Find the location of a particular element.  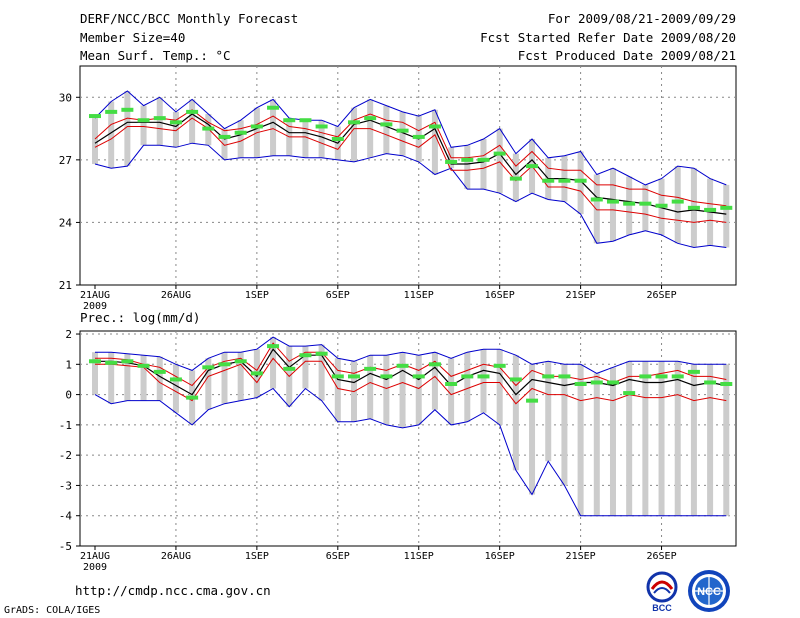

x-tick-label: 21AUG is located at coordinates (95, 295).